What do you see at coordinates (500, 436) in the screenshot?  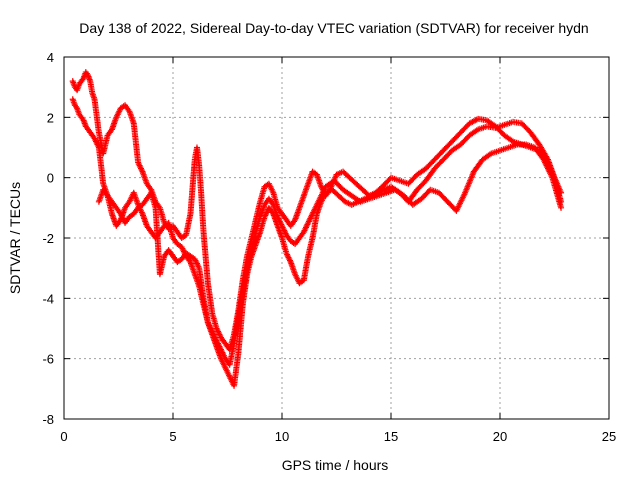 I see `x-tick-label: 20` at bounding box center [500, 436].